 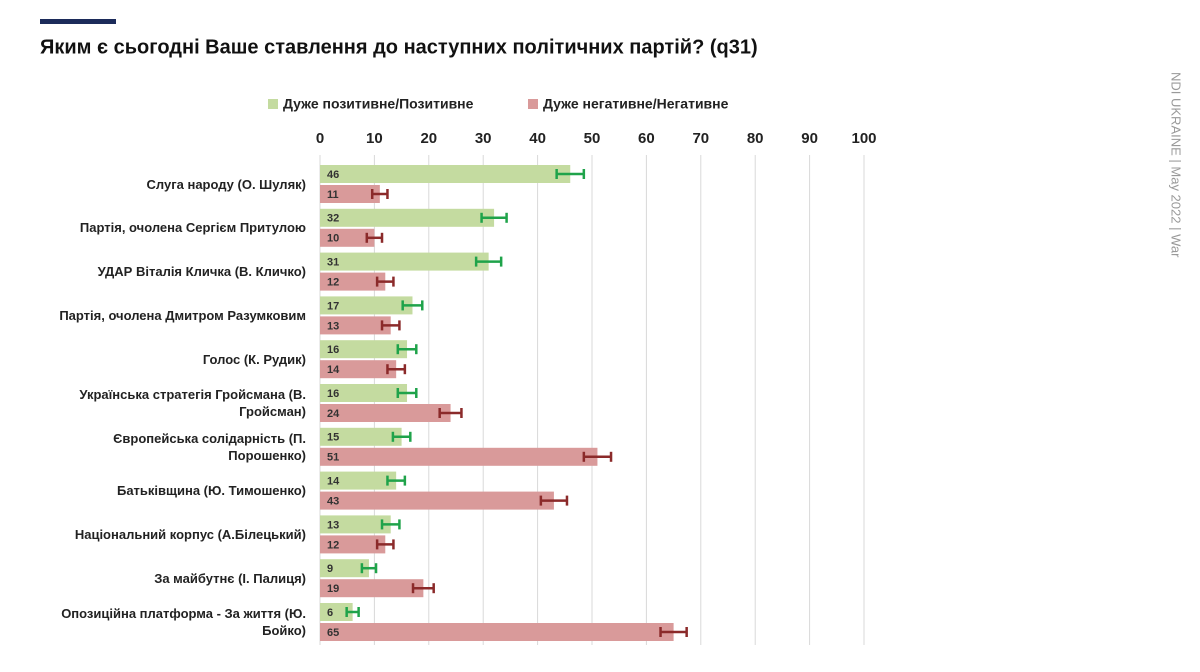 What do you see at coordinates (755, 138) in the screenshot?
I see `x-tick-label: 80` at bounding box center [755, 138].